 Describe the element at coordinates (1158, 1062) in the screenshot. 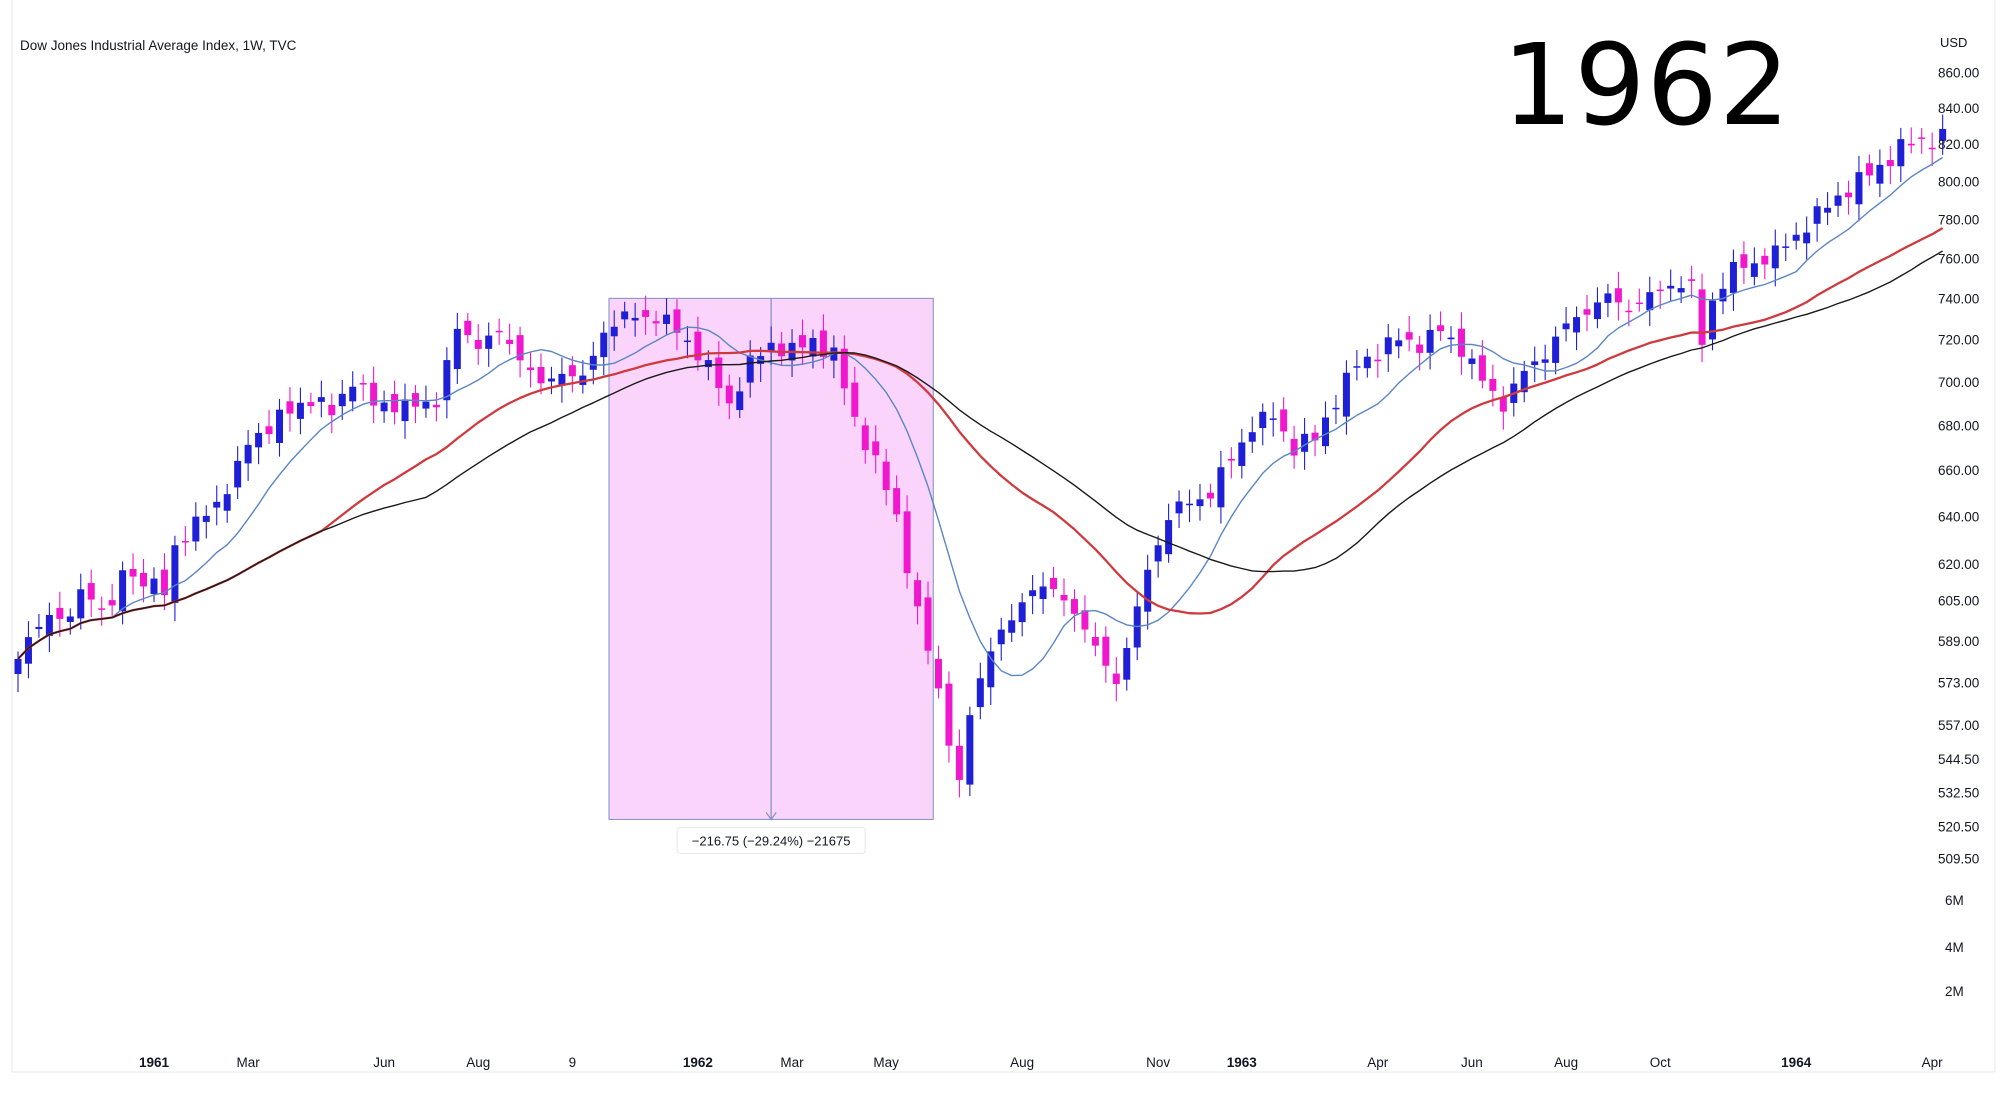

I see `time-tick-label: Nov` at that location.